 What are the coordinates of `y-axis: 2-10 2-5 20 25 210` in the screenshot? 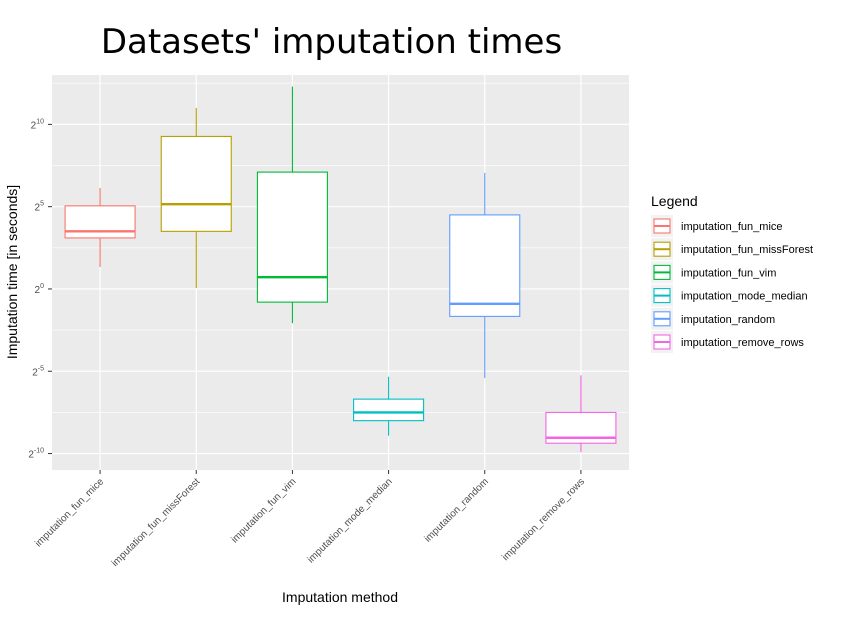 It's located at (40, 289).